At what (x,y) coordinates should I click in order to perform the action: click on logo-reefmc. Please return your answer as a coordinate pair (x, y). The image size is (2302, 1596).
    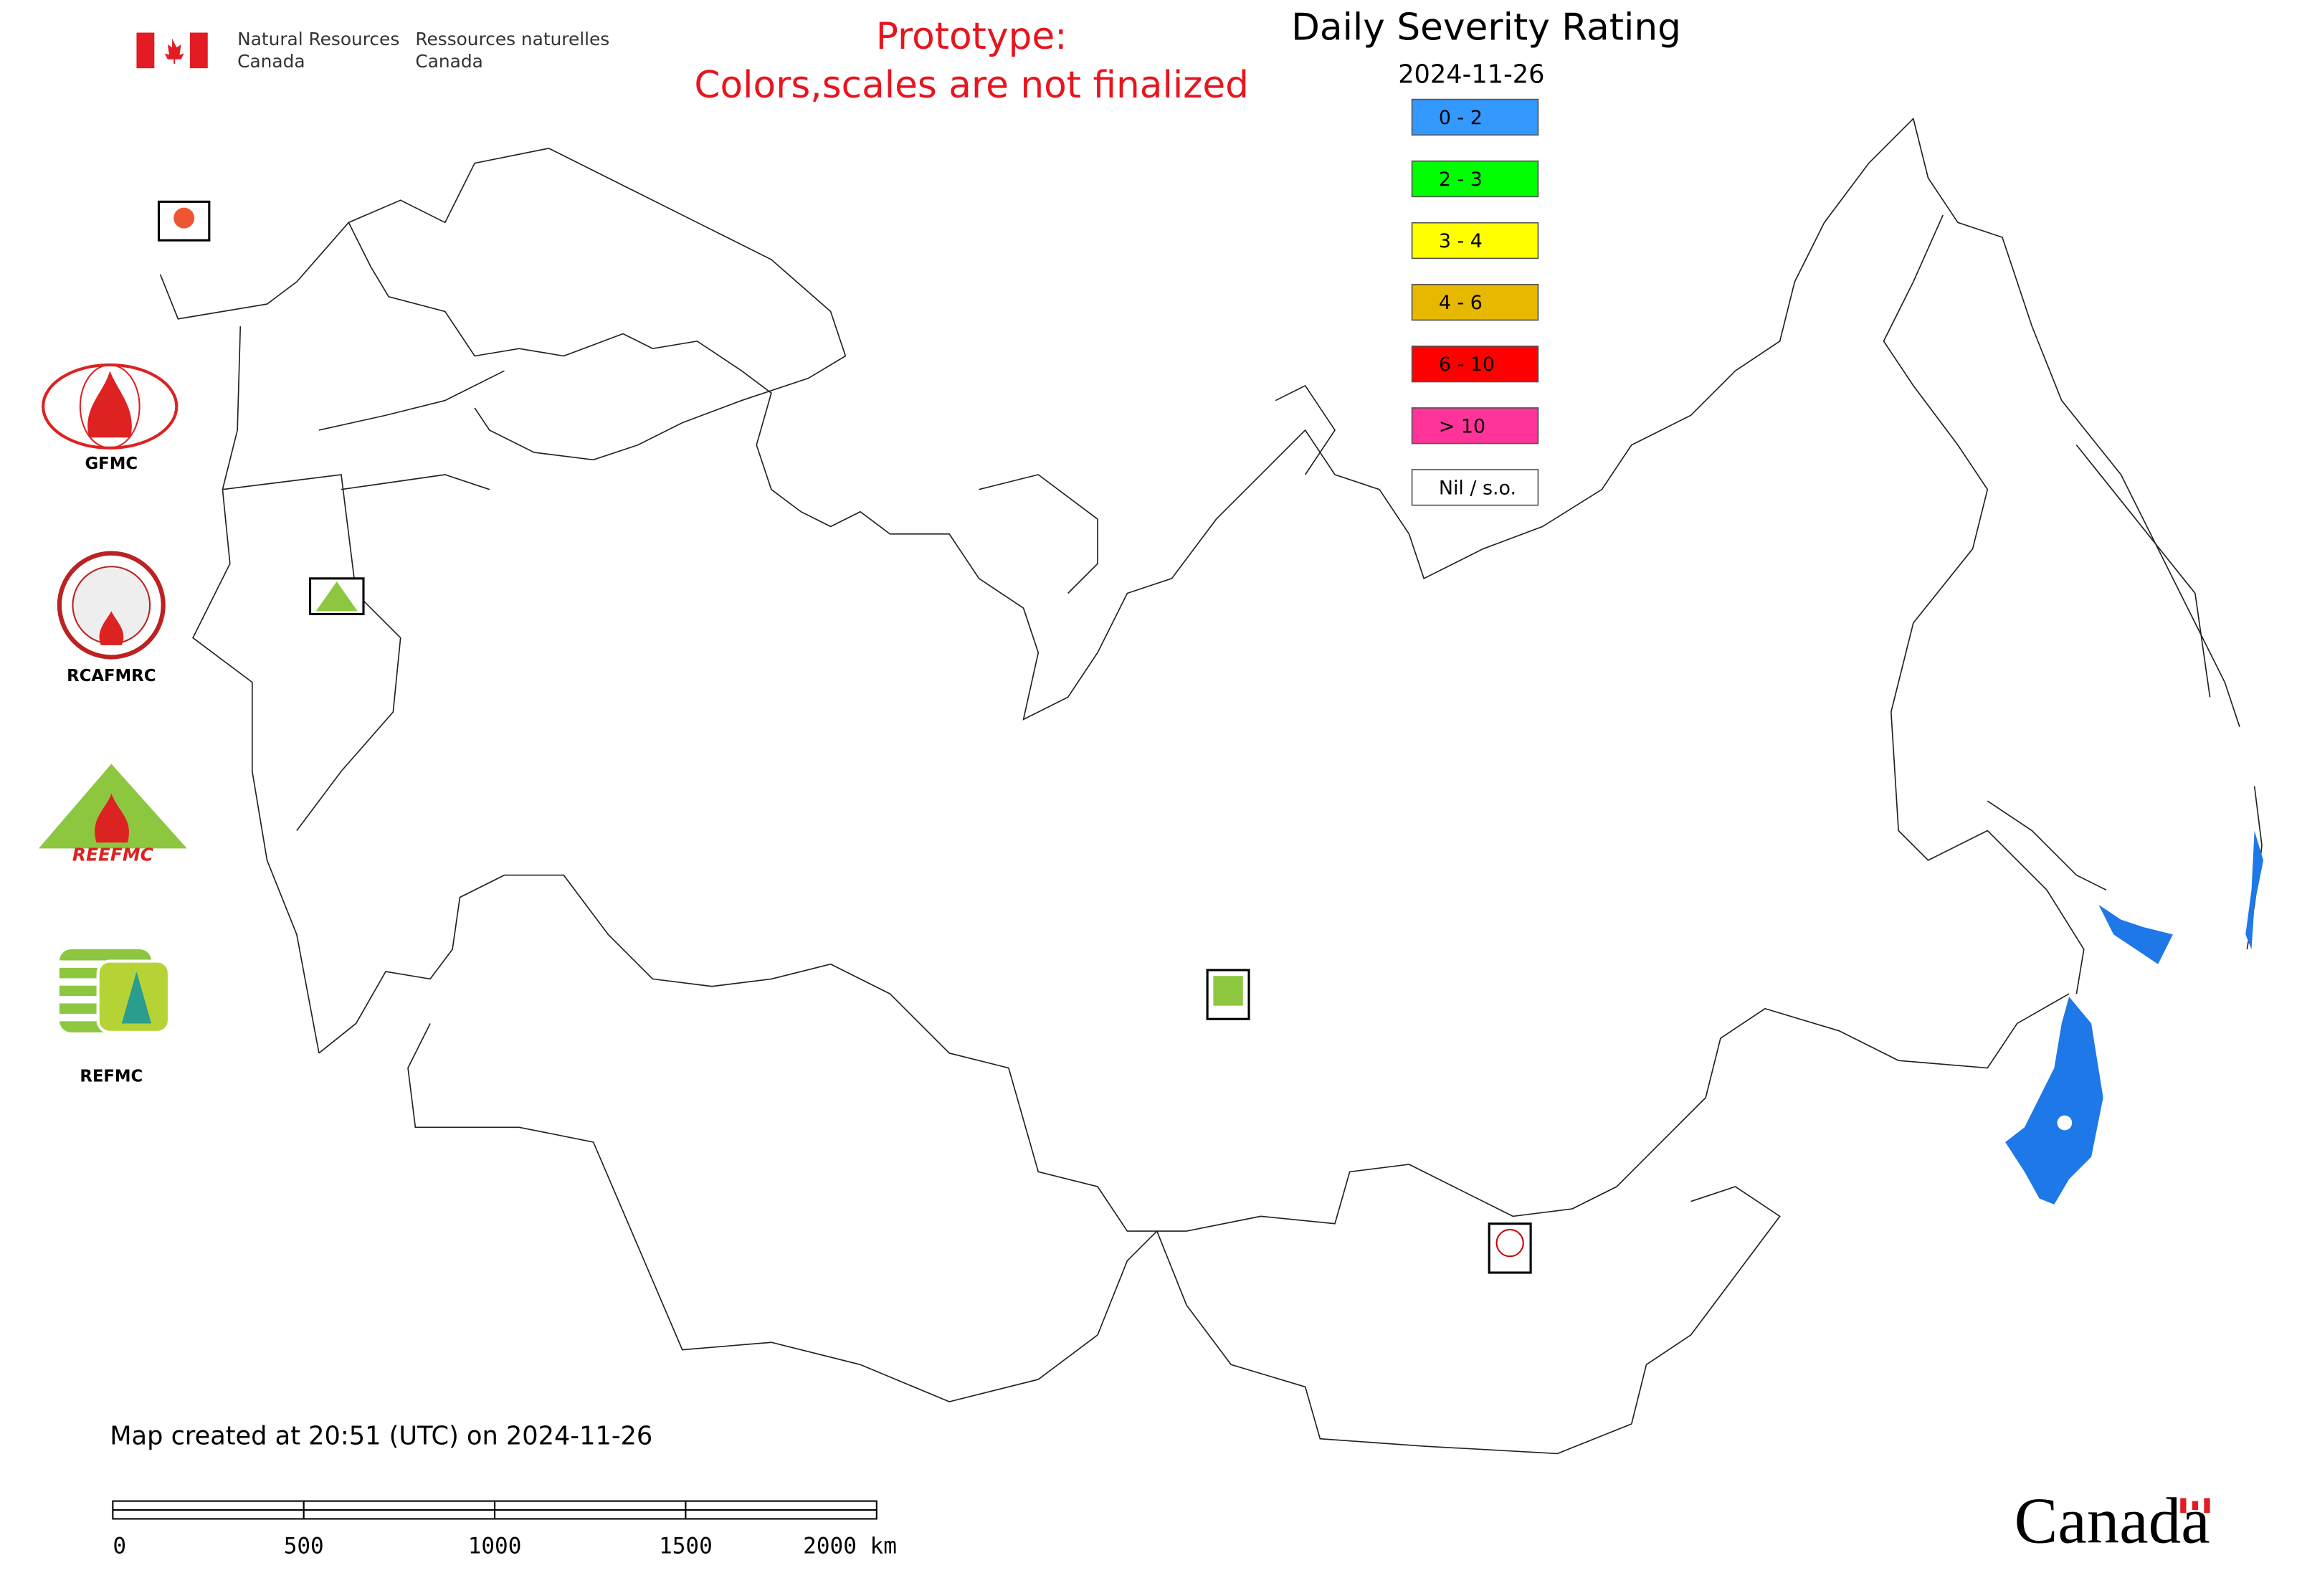
    Looking at the image, I should click on (113, 806).